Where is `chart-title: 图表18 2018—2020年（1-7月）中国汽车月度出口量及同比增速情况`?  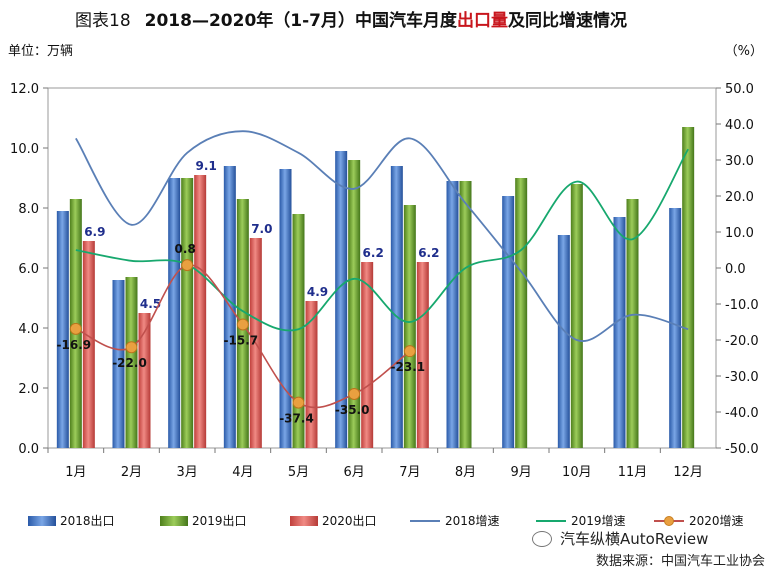 chart-title: 图表18 2018—2020年（1-7月）中国汽车月度出口量及同比增速情况 is located at coordinates (351, 18).